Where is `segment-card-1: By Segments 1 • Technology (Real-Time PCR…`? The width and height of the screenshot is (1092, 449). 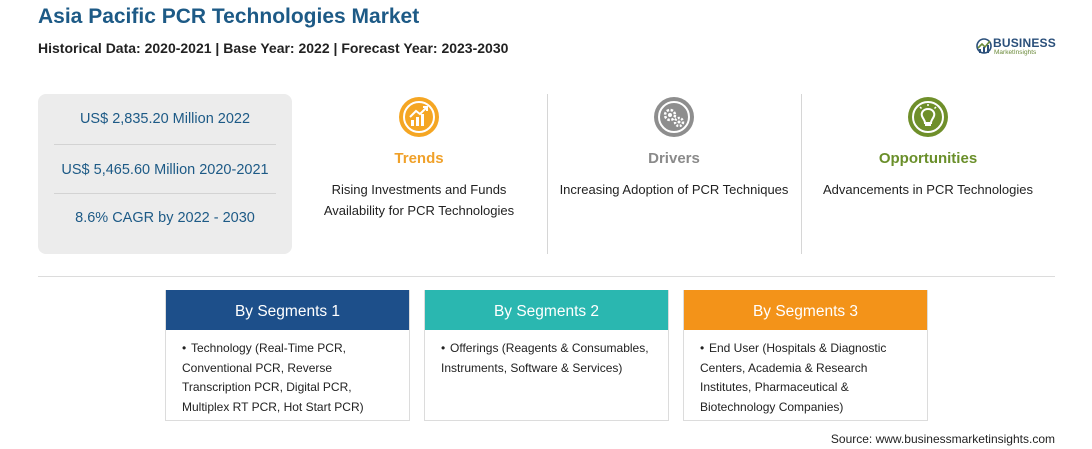 segment-card-1: By Segments 1 • Technology (Real-Time PCR… is located at coordinates (287, 355).